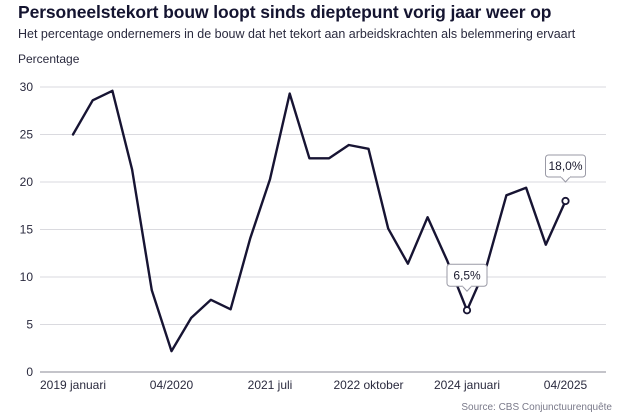 The width and height of the screenshot is (626, 417). Describe the element at coordinates (27, 182) in the screenshot. I see `y-tick-label: 20` at that location.